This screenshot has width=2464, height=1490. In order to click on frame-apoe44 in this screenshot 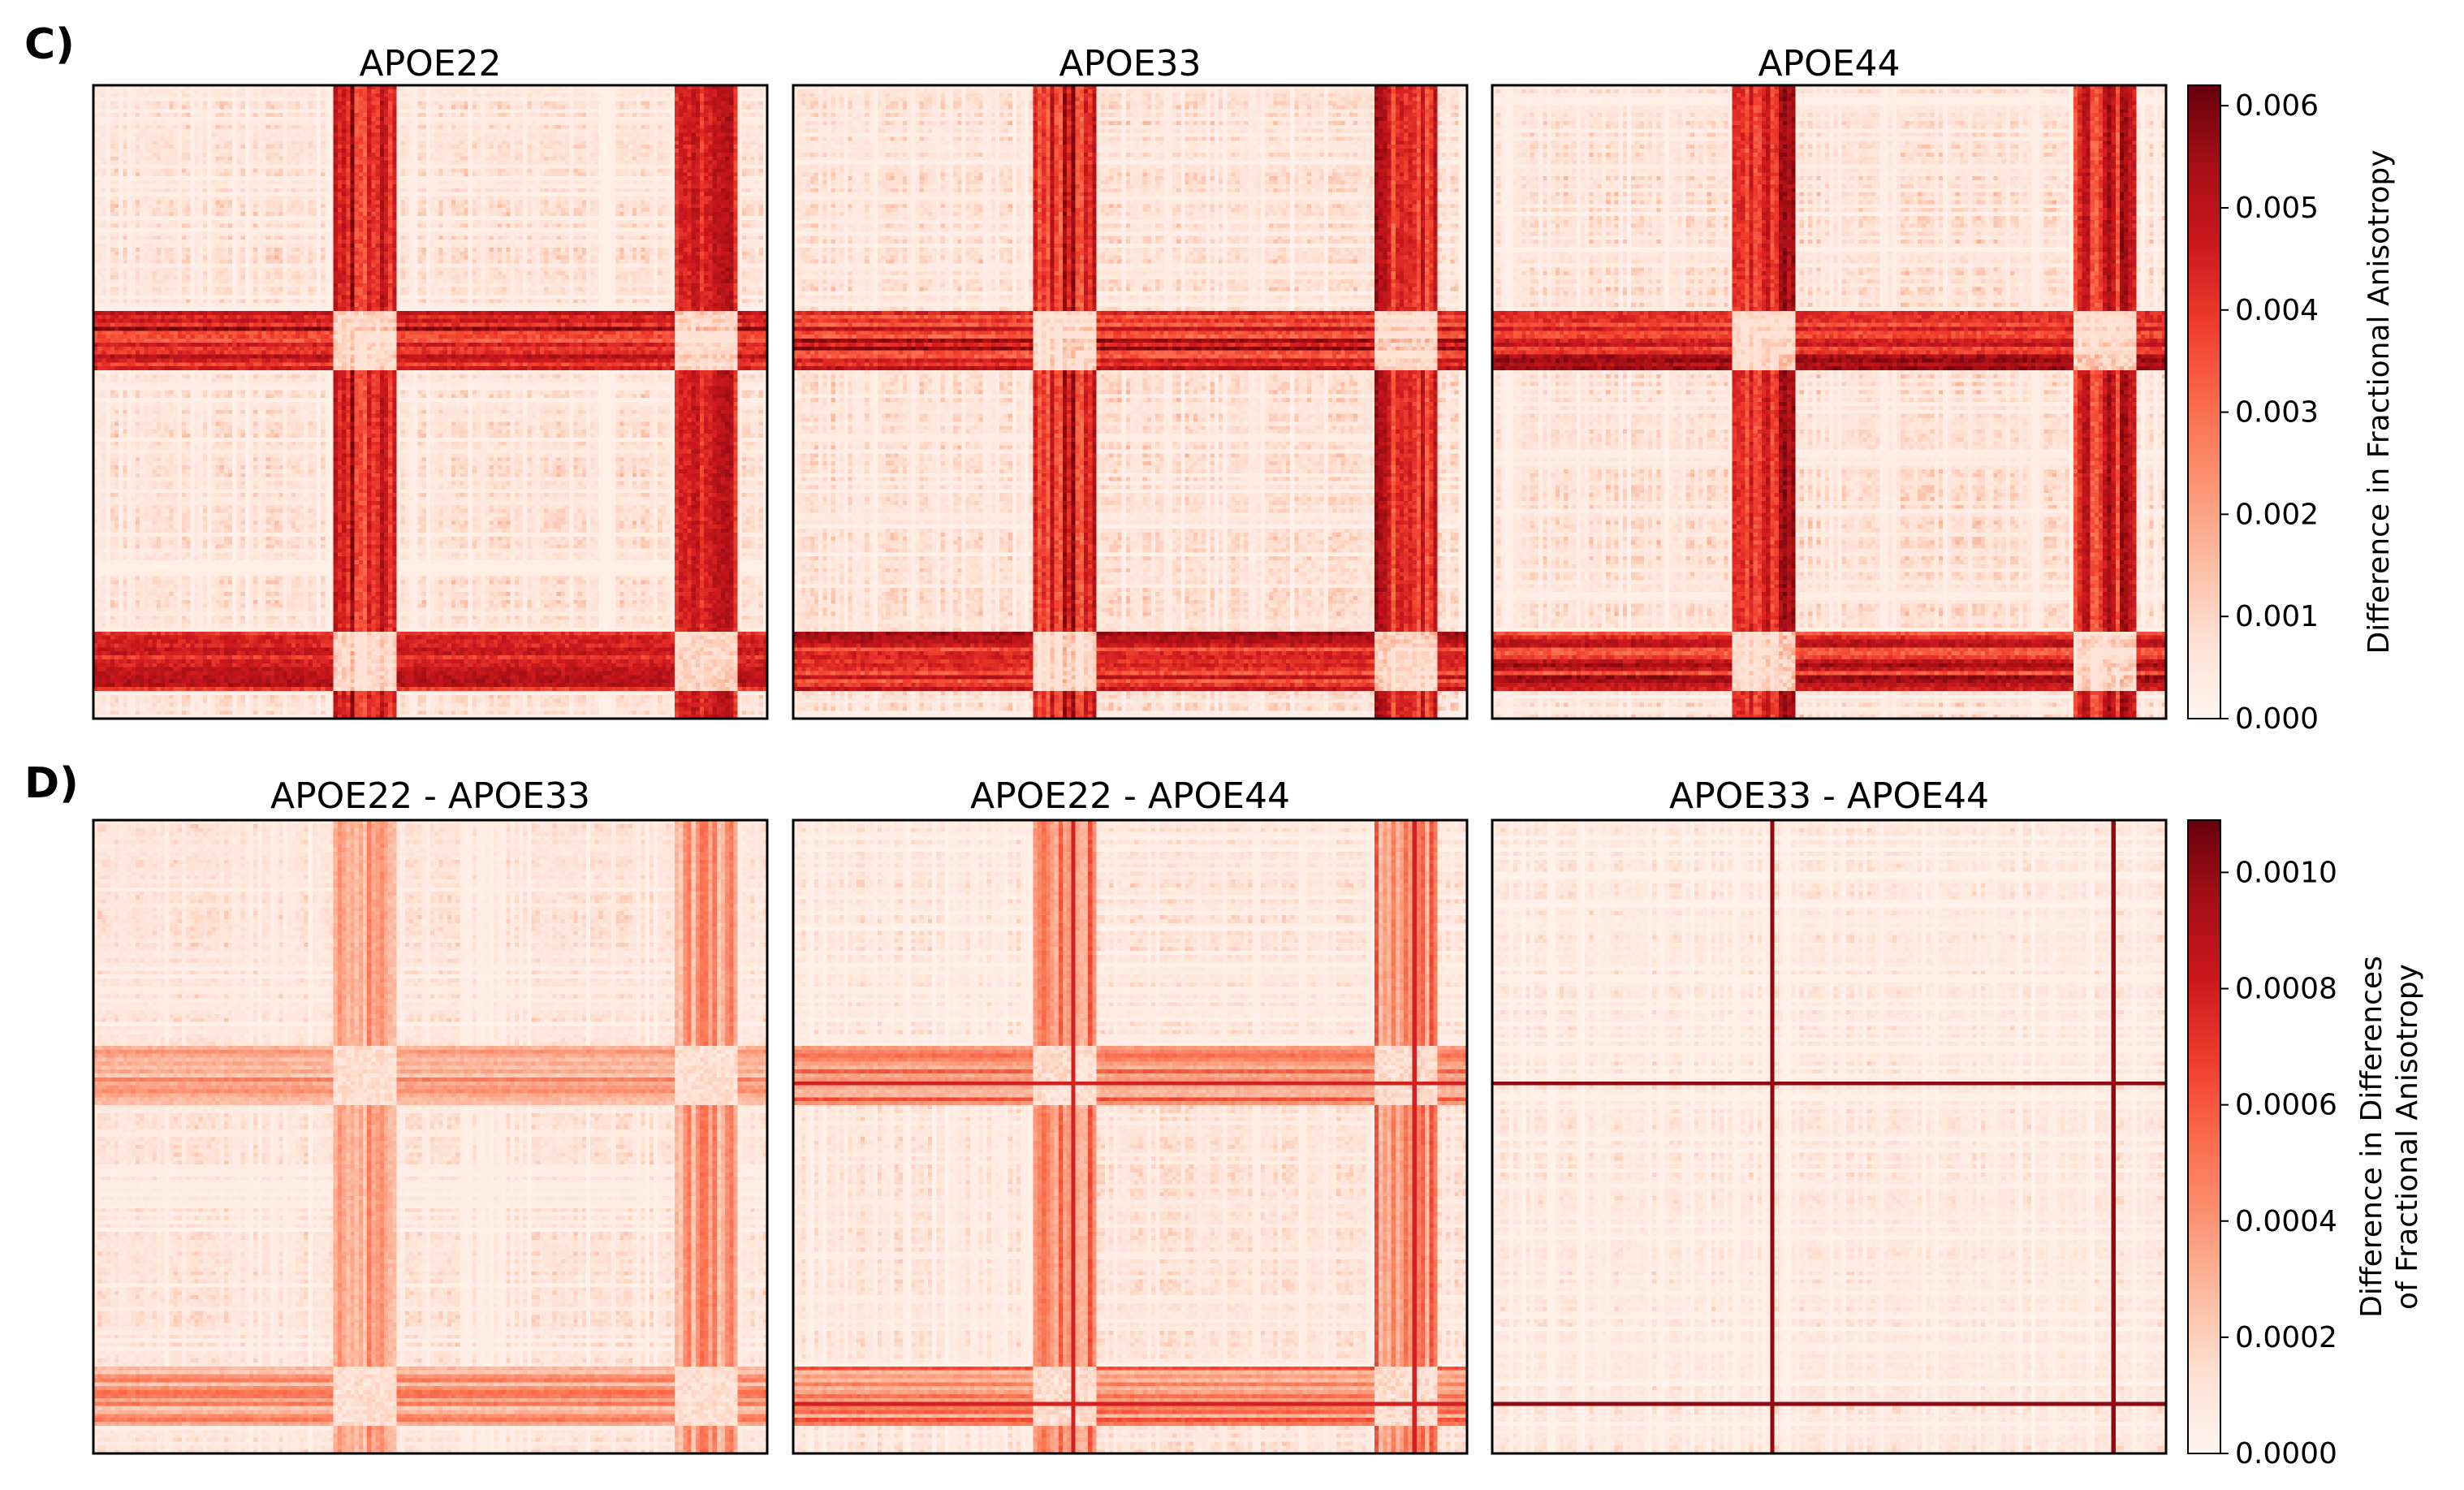, I will do `click(1829, 402)`.